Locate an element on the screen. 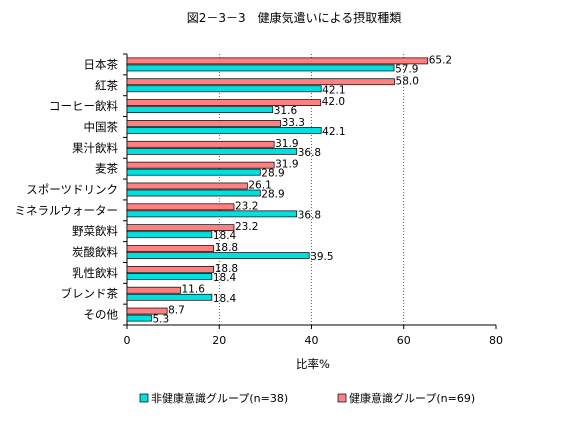 Image resolution: width=588 pixels, height=427 pixels. category-label: 中国茶 is located at coordinates (101, 127).